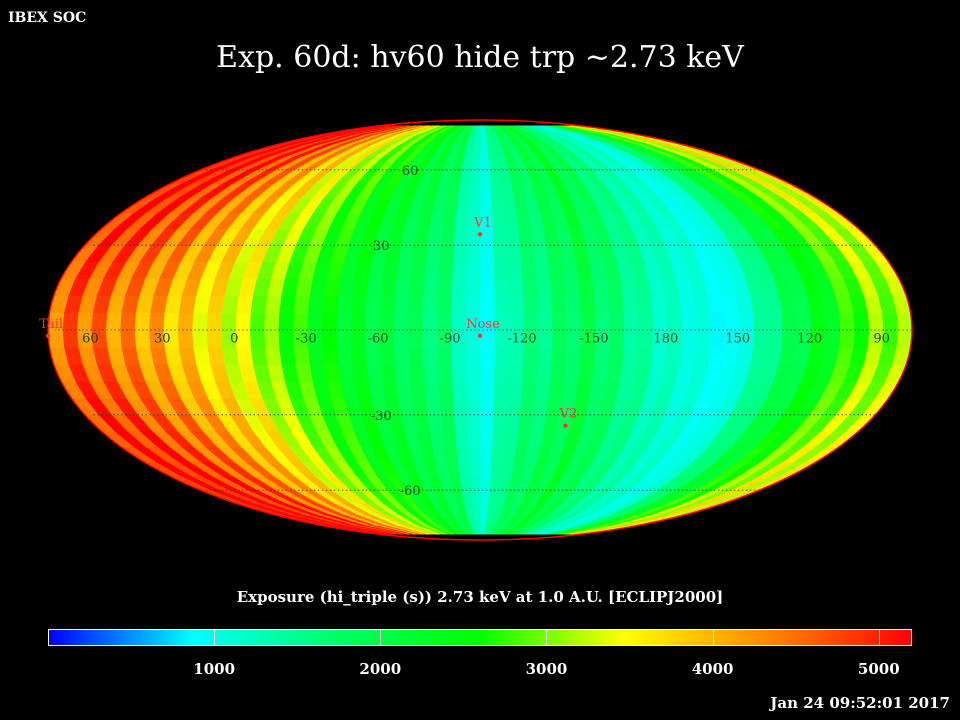  What do you see at coordinates (4, 2) in the screenshot?
I see `latitude-label: 90` at bounding box center [4, 2].